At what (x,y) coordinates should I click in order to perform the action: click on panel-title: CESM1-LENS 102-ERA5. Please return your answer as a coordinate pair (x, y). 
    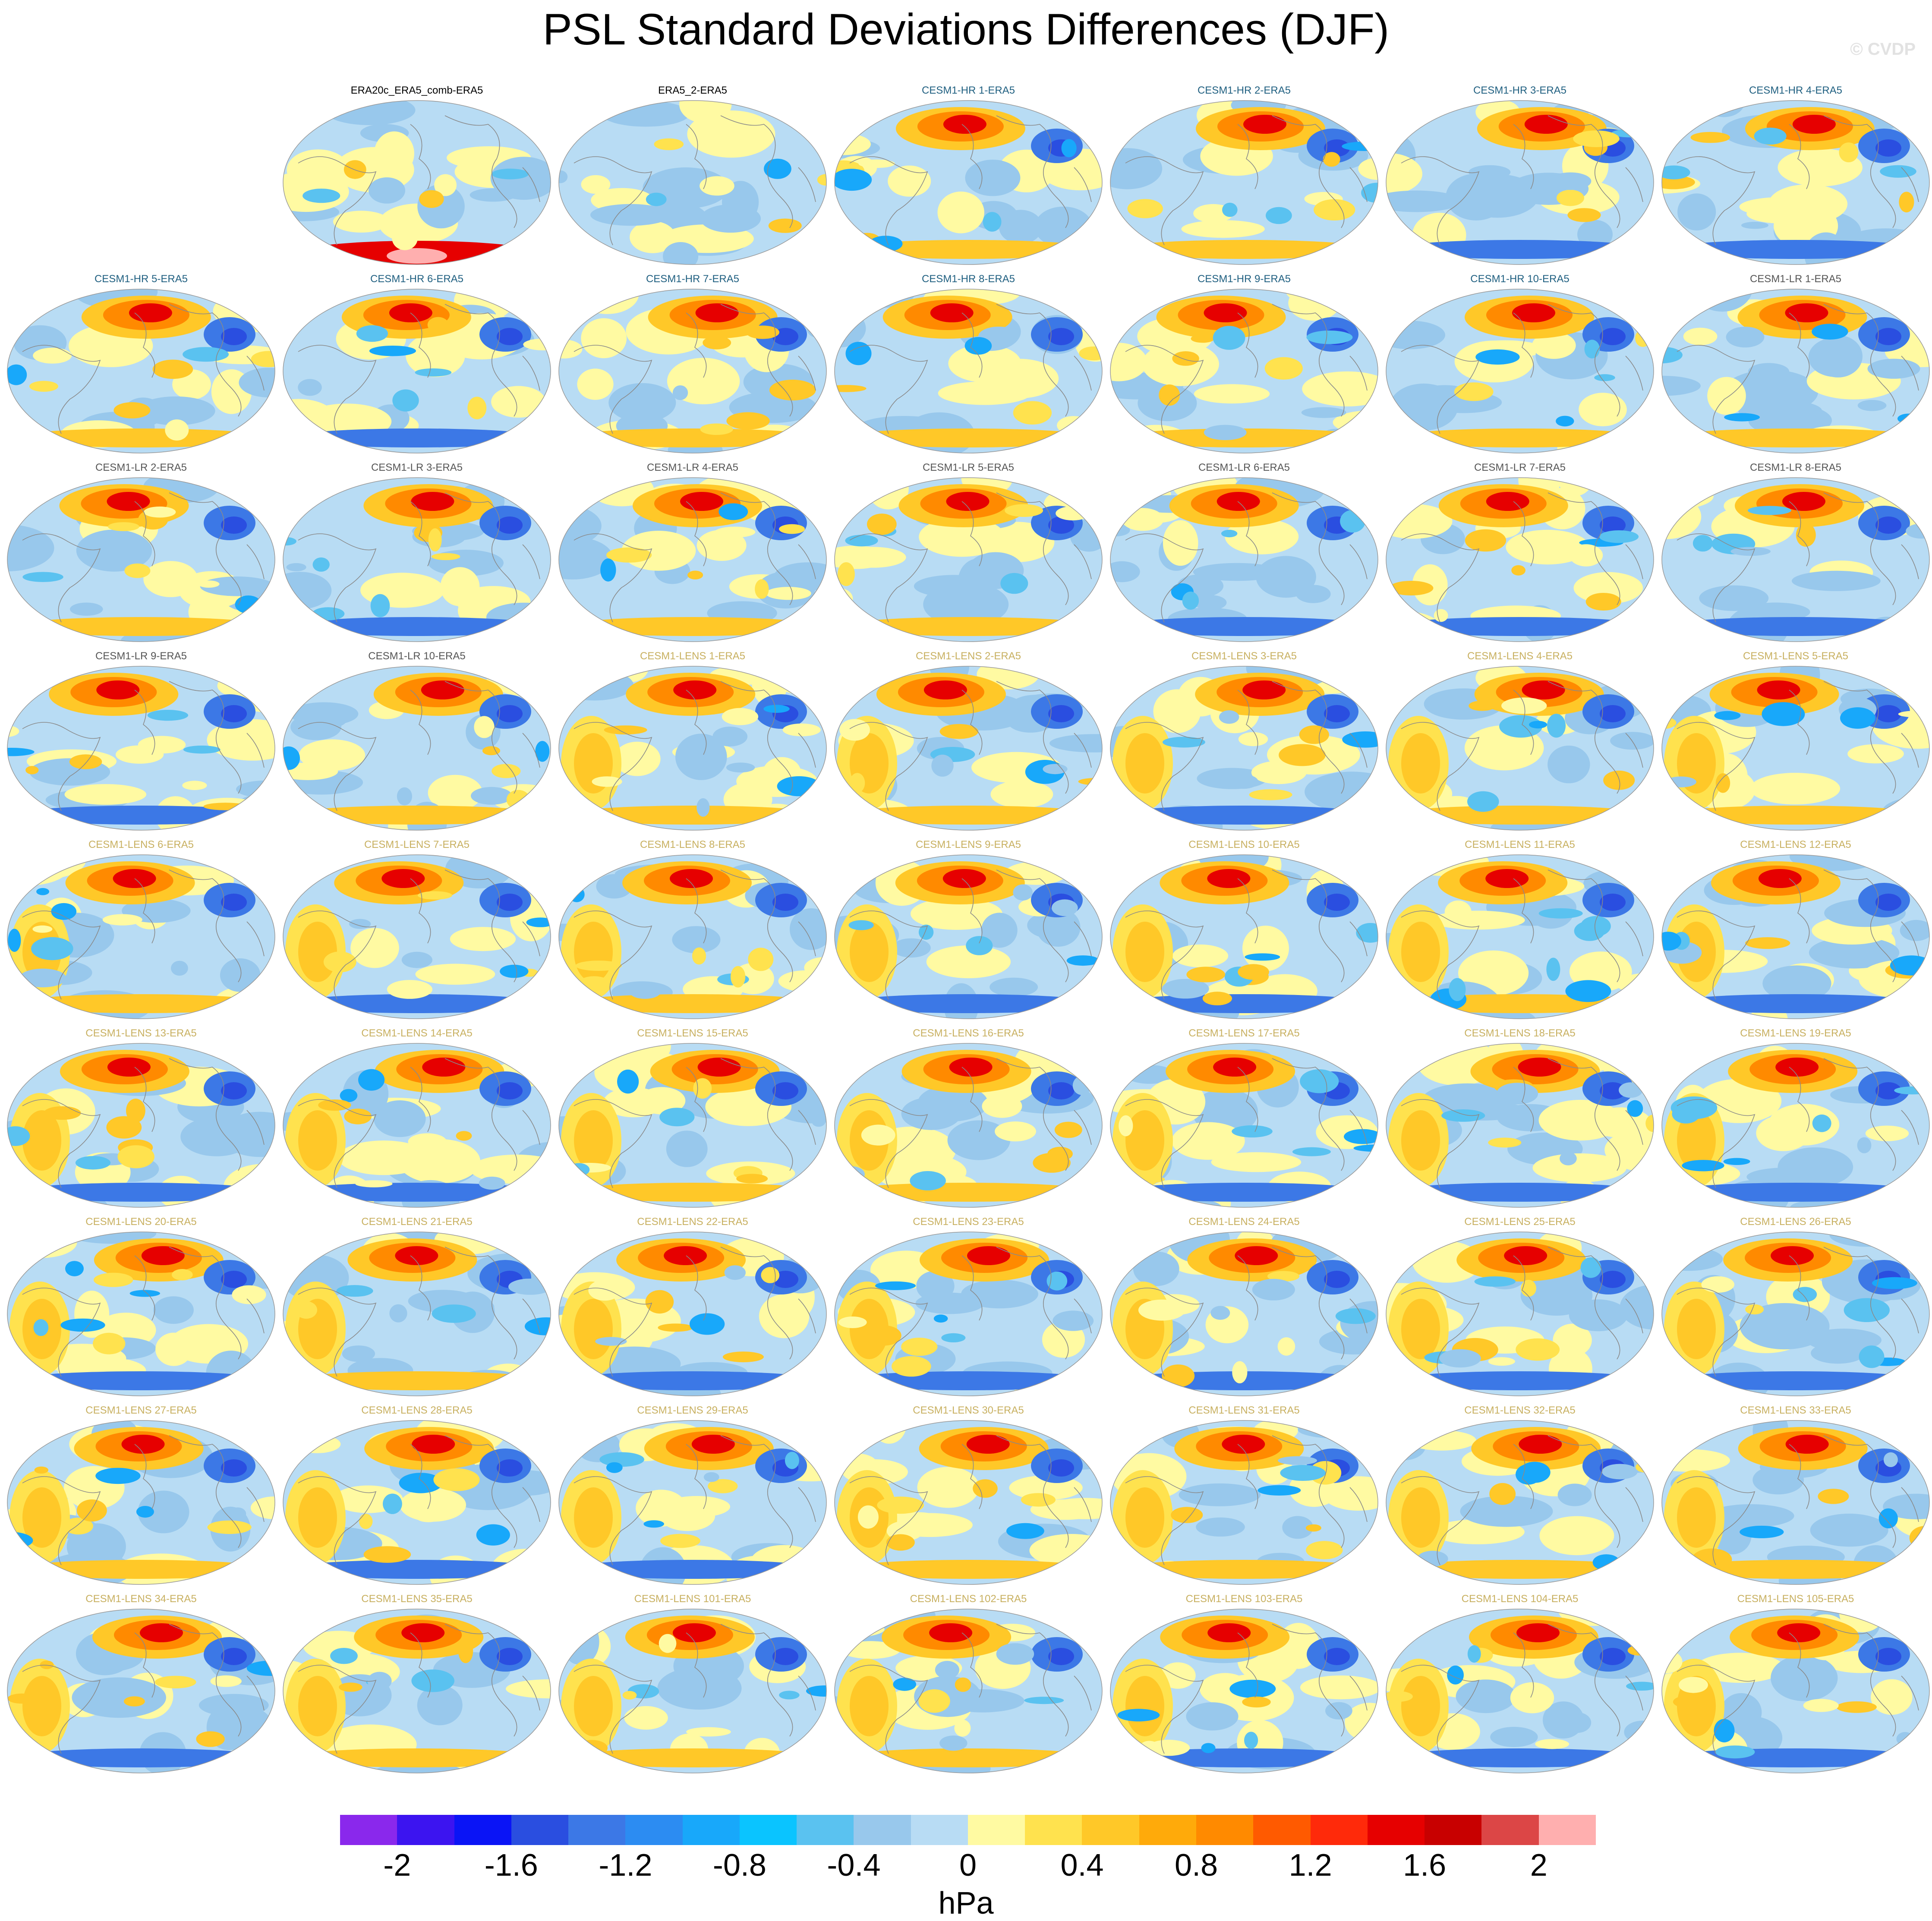
    Looking at the image, I should click on (968, 1599).